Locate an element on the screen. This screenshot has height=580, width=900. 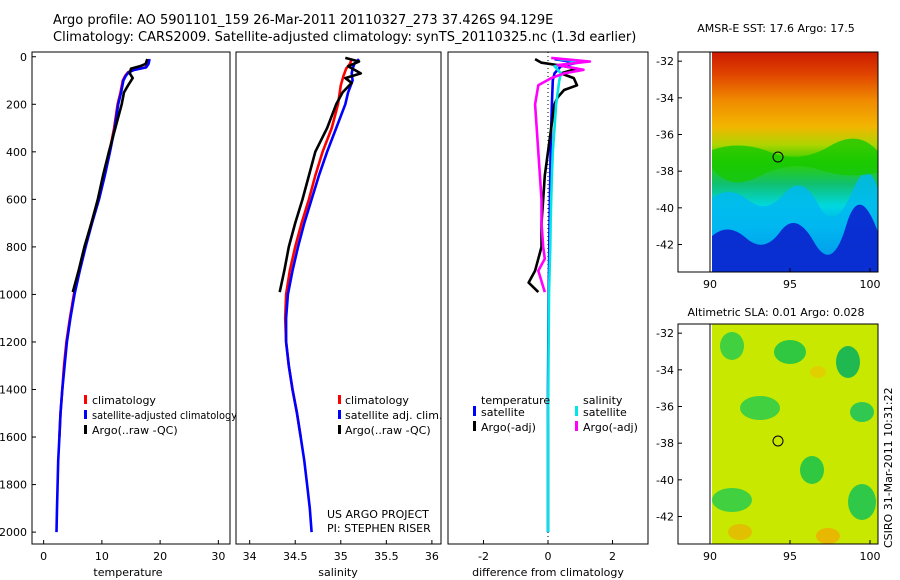
sla-argo-marker is located at coordinates (778, 441).